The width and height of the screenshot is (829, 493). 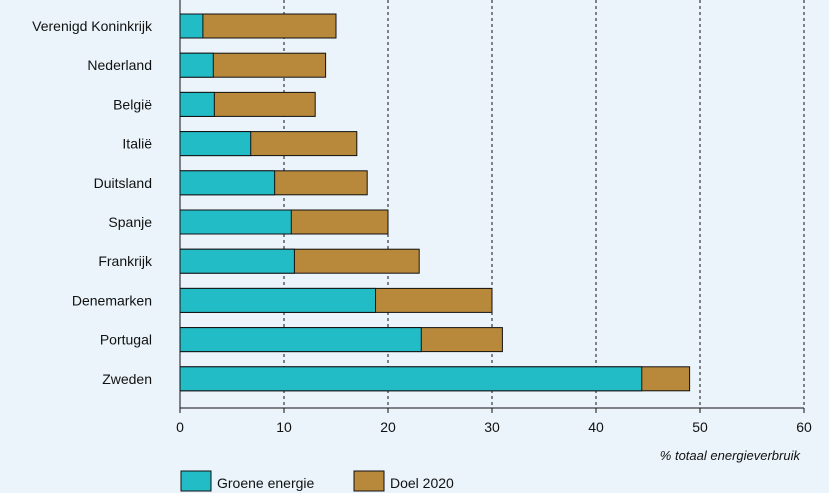 I want to click on legend-swatch-doel-2020, so click(x=369, y=481).